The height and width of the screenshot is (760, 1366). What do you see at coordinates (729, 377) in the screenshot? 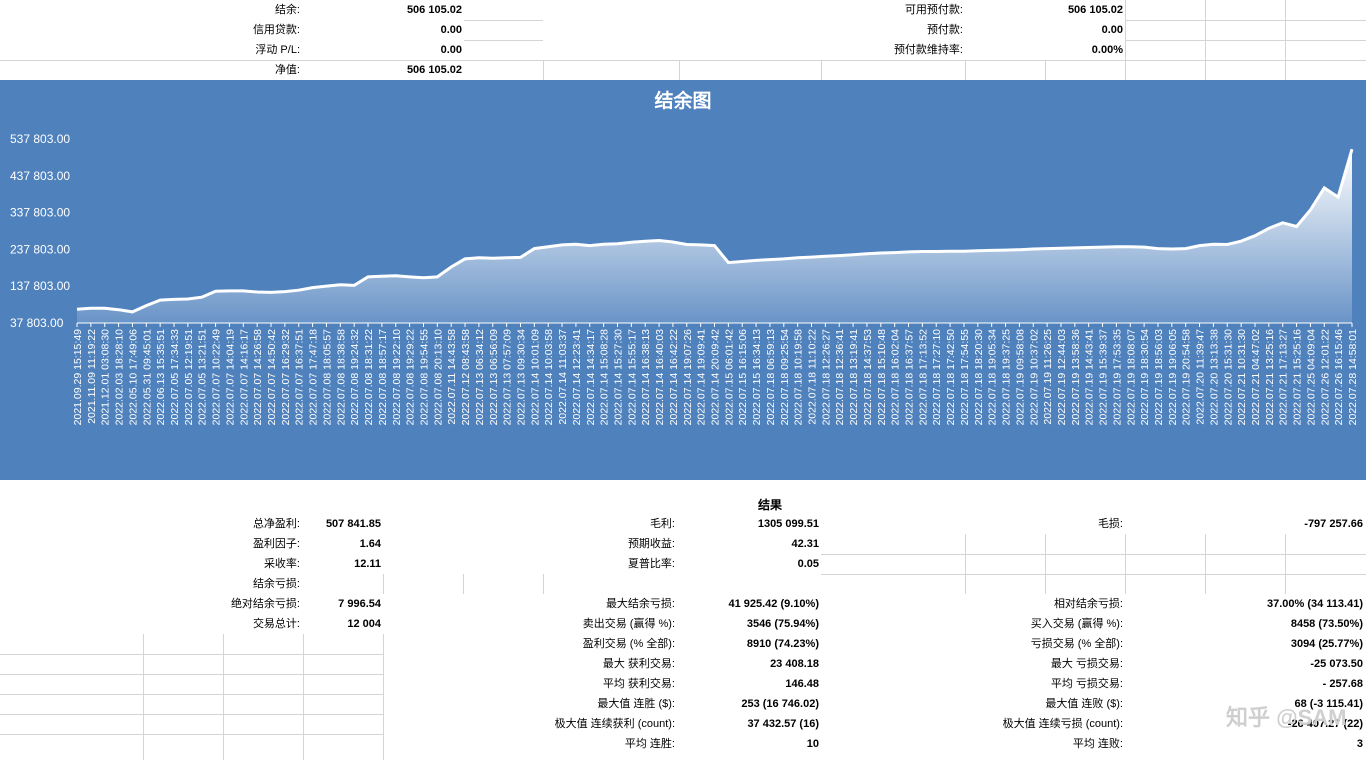
I see `x-tick-label: 2022.07.15 06:01:42` at bounding box center [729, 377].